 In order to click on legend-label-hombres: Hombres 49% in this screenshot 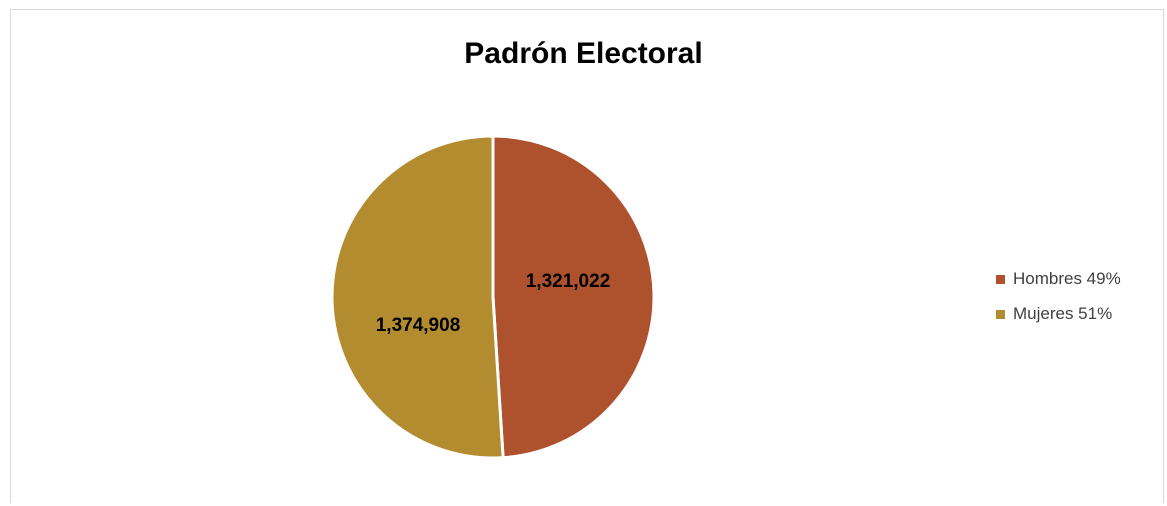, I will do `click(1067, 278)`.